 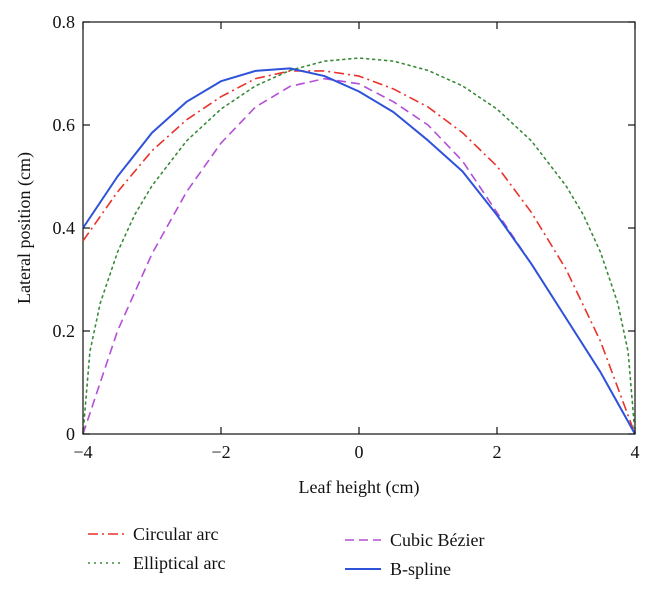 What do you see at coordinates (179, 563) in the screenshot?
I see `legend-label: Elliptical arc` at bounding box center [179, 563].